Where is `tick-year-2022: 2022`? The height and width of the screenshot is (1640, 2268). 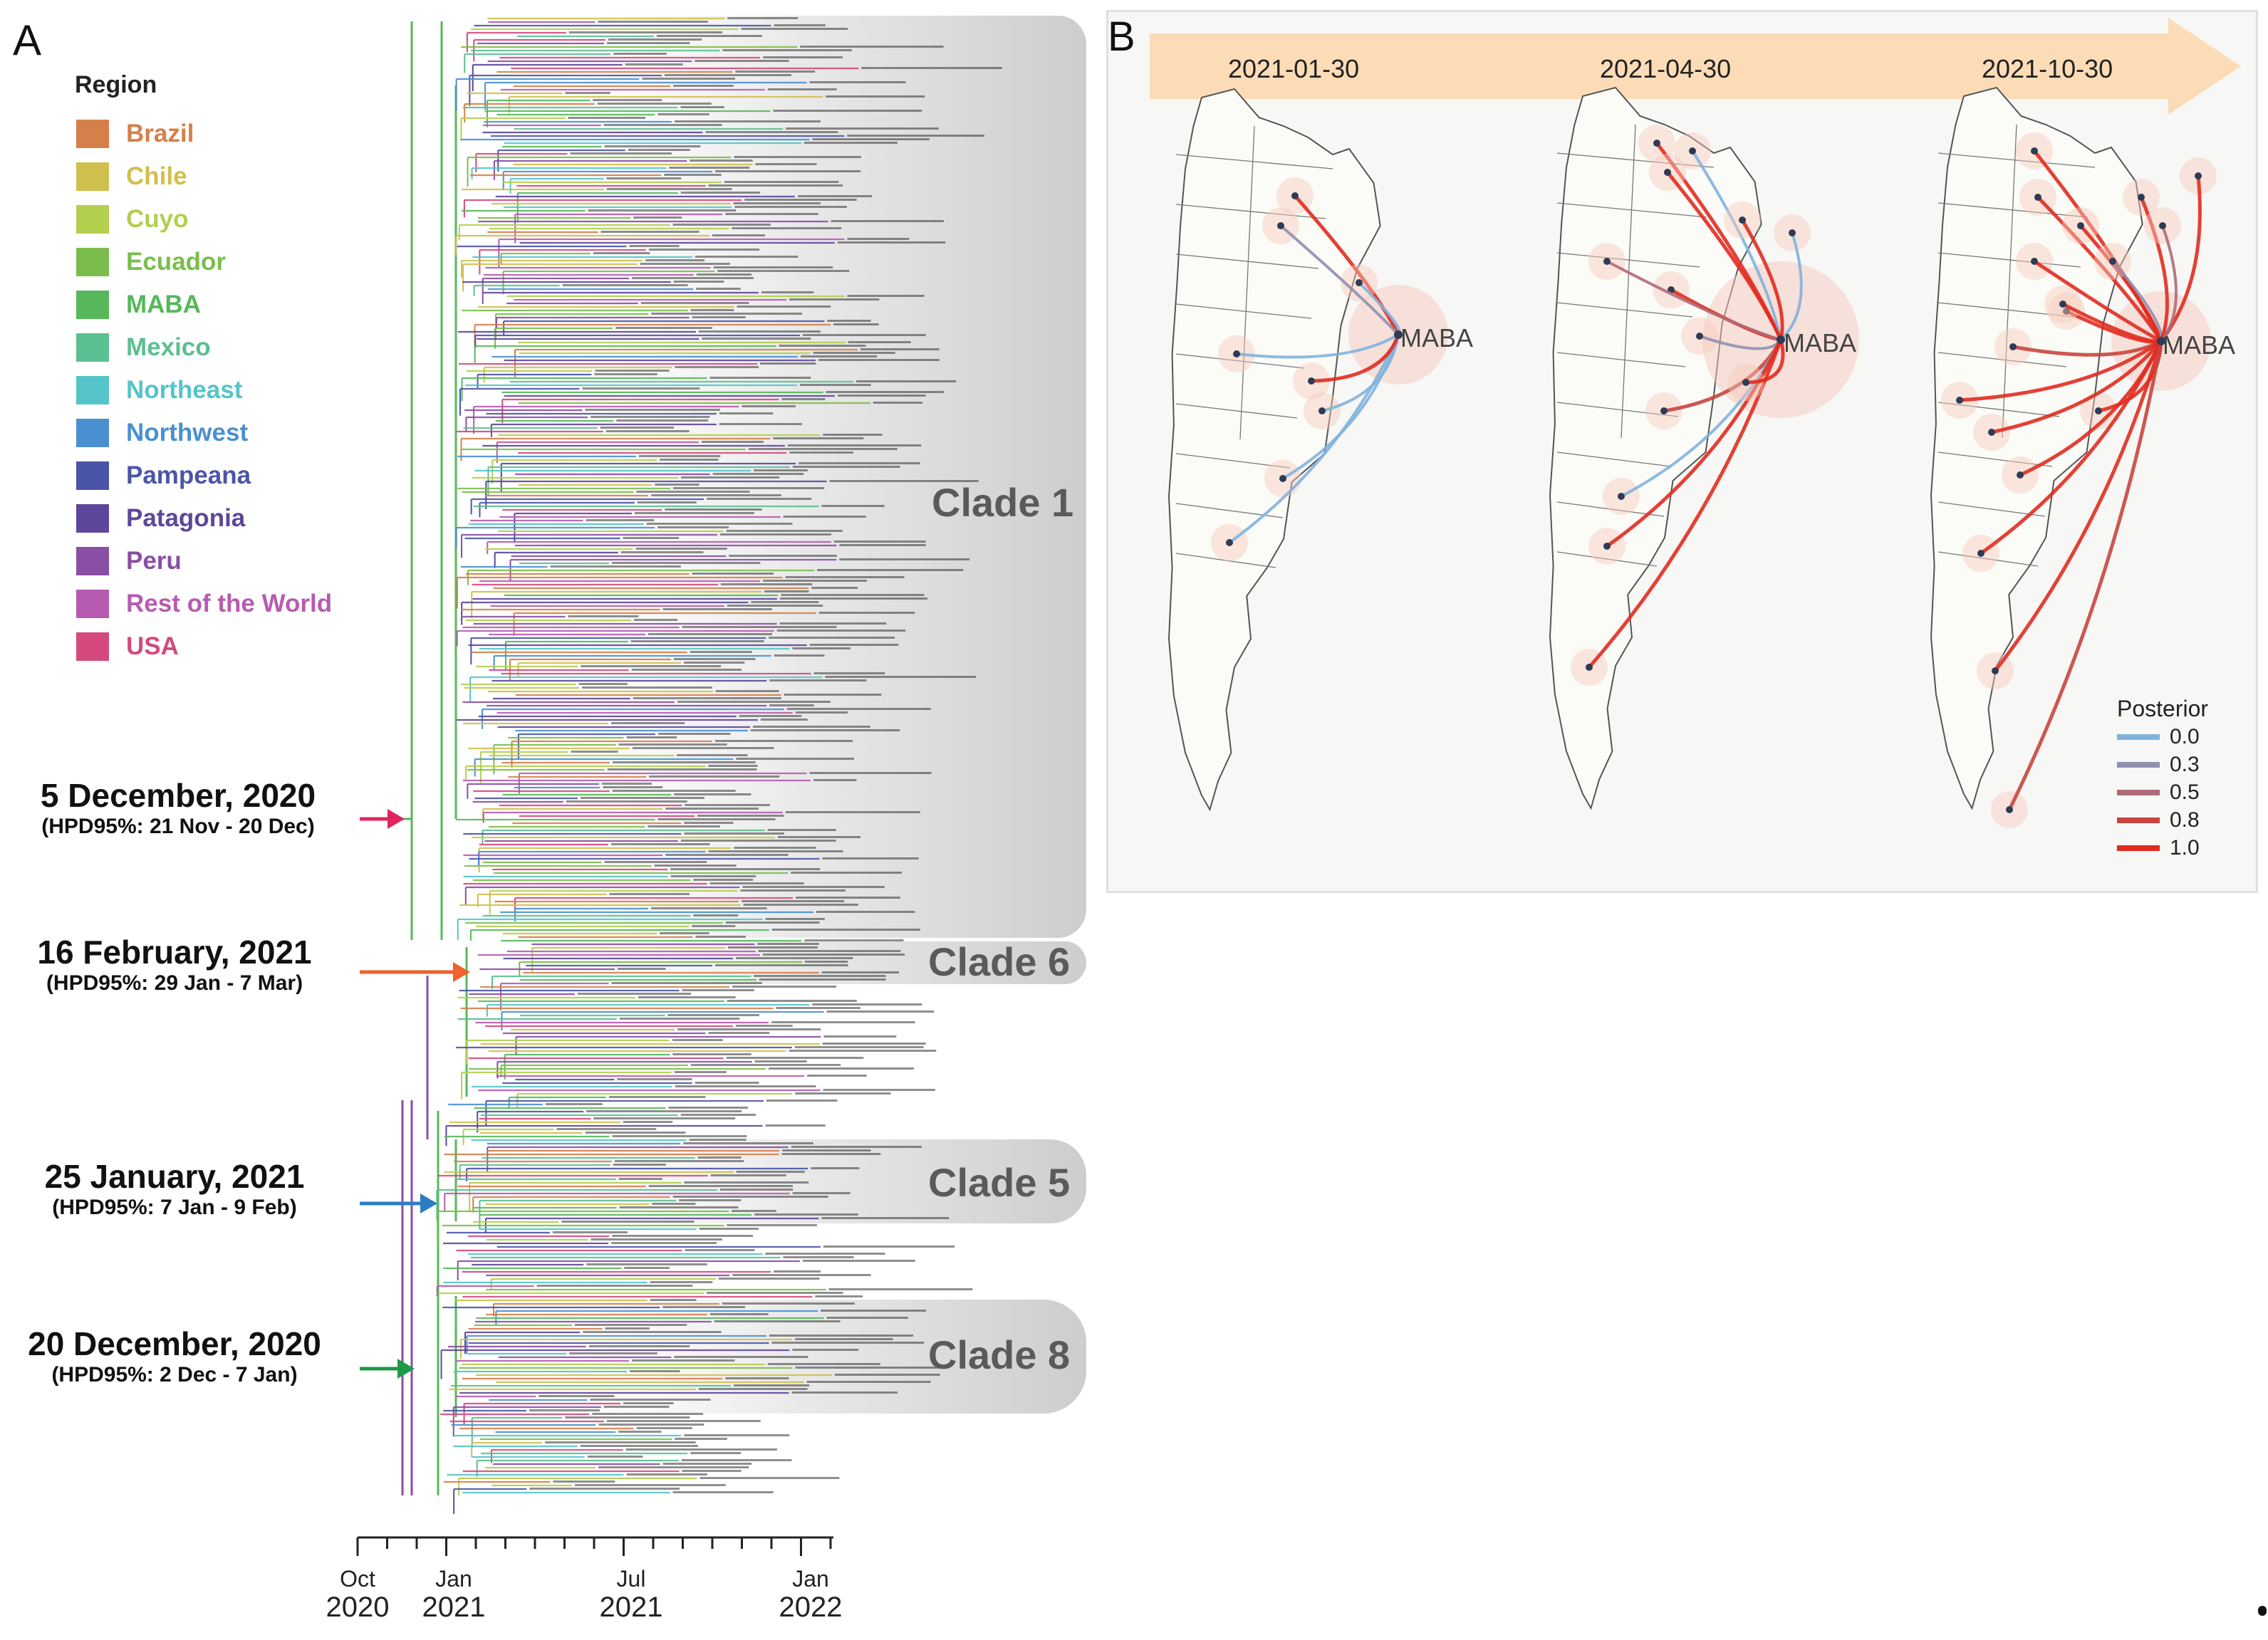
tick-year-2022: 2022 is located at coordinates (811, 1607).